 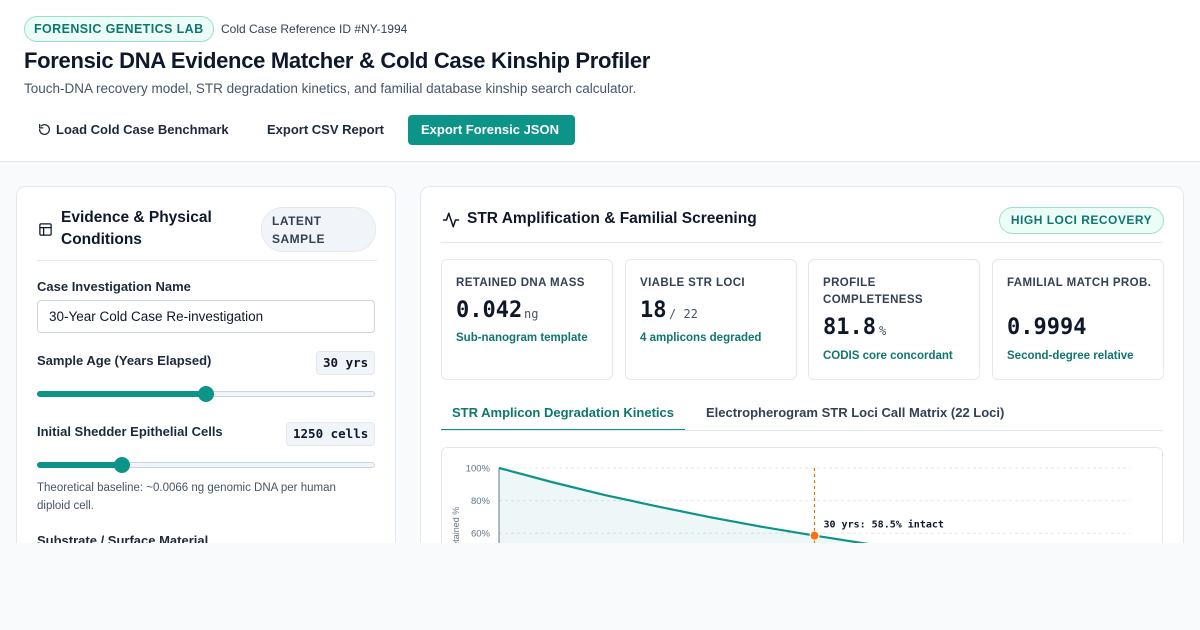 What do you see at coordinates (451, 220) in the screenshot?
I see `activity-icon` at bounding box center [451, 220].